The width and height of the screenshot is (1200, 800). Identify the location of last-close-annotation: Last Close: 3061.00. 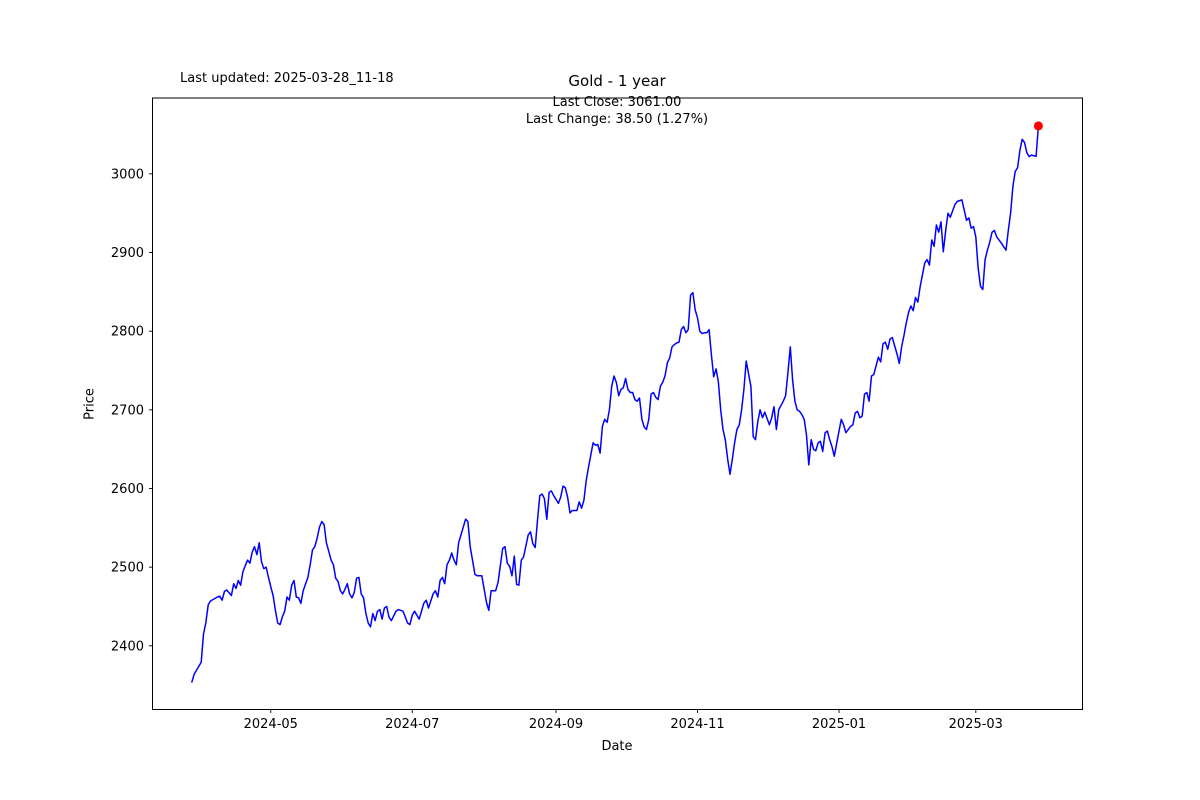
(617, 102).